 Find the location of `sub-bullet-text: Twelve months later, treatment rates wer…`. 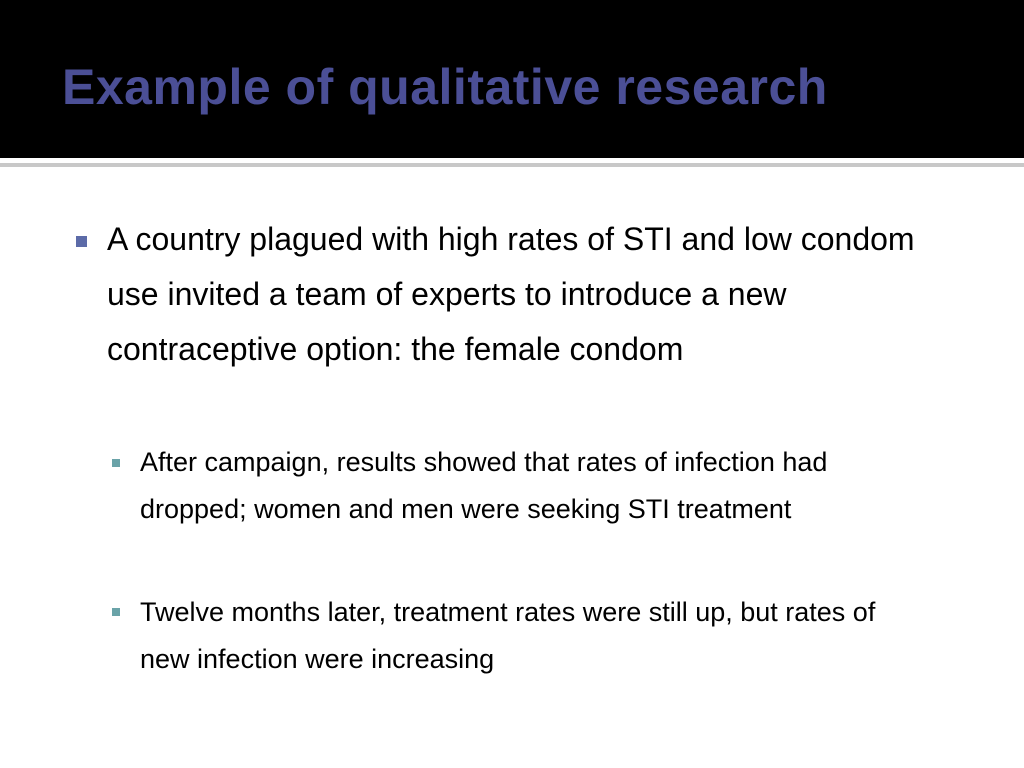

sub-bullet-text: Twelve months later, treatment rates wer… is located at coordinates (508, 635).